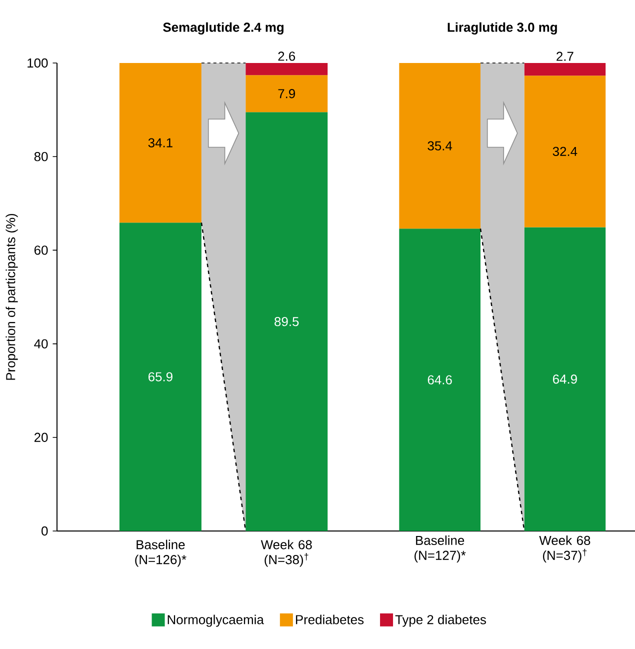 The image size is (635, 649). What do you see at coordinates (440, 145) in the screenshot?
I see `data-label: 35.4` at bounding box center [440, 145].